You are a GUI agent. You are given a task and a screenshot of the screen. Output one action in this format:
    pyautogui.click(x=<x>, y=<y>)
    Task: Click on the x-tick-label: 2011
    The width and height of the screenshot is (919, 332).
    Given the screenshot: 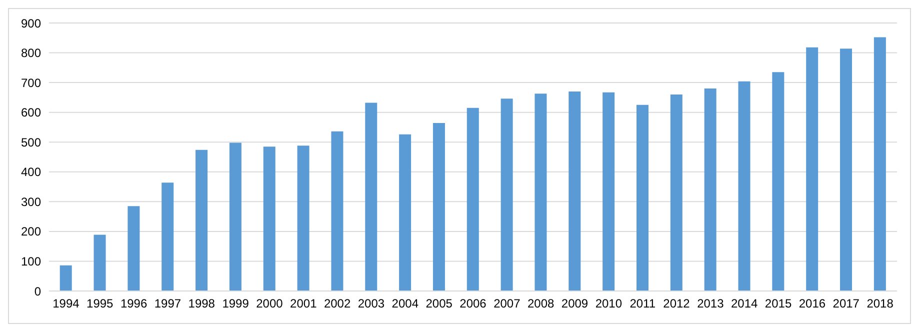 What is the action you would take?
    pyautogui.click(x=643, y=303)
    